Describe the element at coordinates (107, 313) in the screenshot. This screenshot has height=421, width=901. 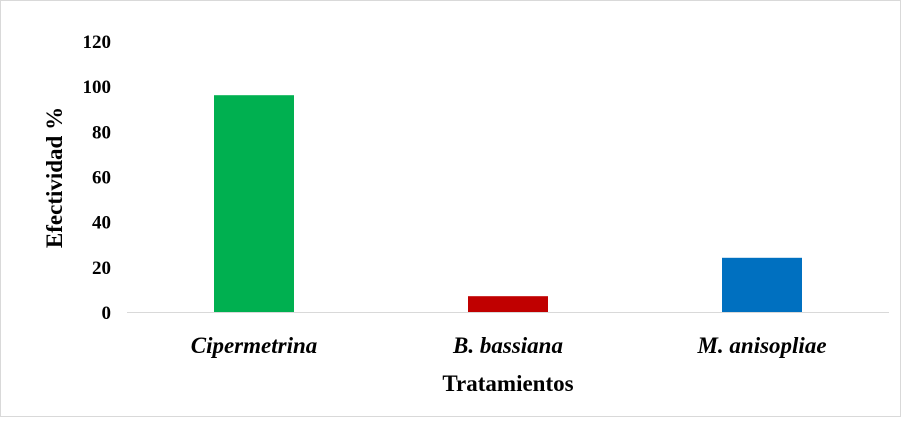
I see `y-tick-label: 0` at that location.